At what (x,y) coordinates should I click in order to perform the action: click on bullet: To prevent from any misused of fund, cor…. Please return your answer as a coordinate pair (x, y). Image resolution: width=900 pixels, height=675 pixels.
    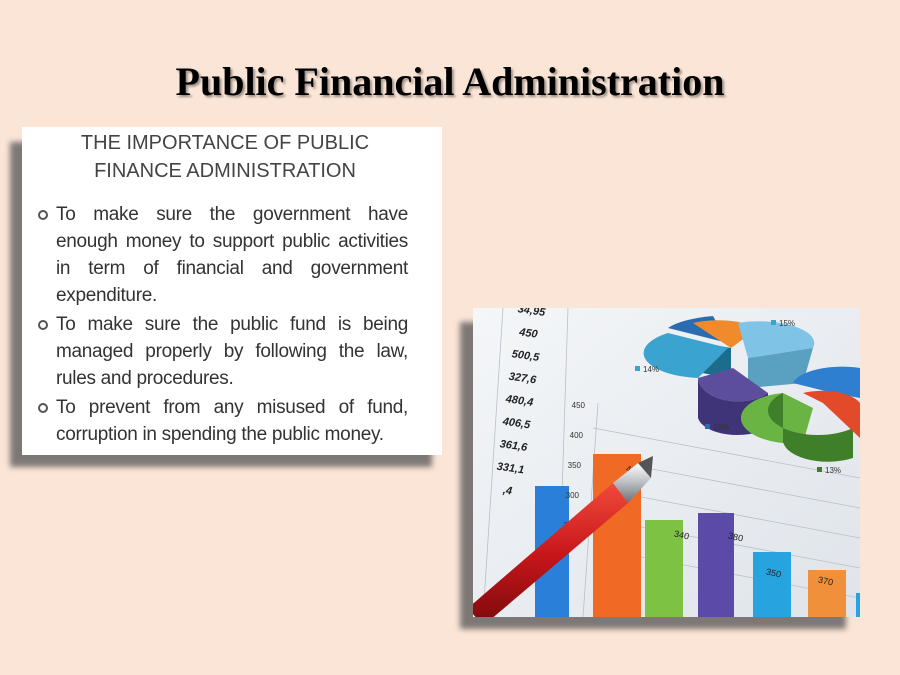
    Looking at the image, I should click on (223, 421).